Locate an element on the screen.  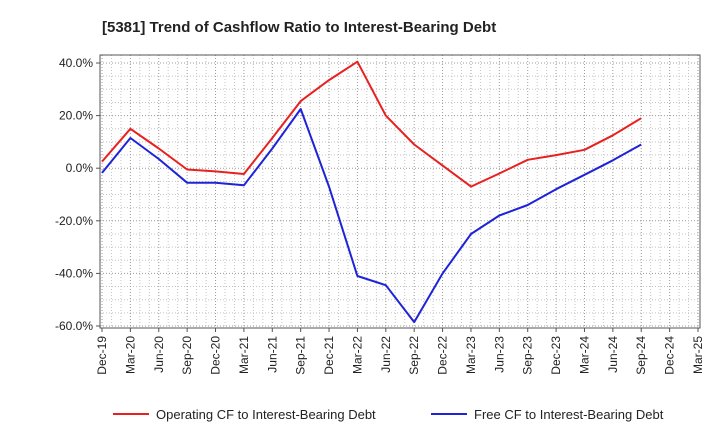
x-tick-label: Mar-21 is located at coordinates (244, 355).